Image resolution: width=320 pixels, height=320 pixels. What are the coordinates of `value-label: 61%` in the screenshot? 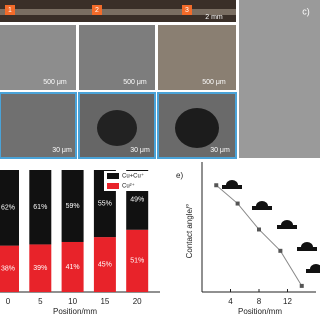 It's located at (40, 207).